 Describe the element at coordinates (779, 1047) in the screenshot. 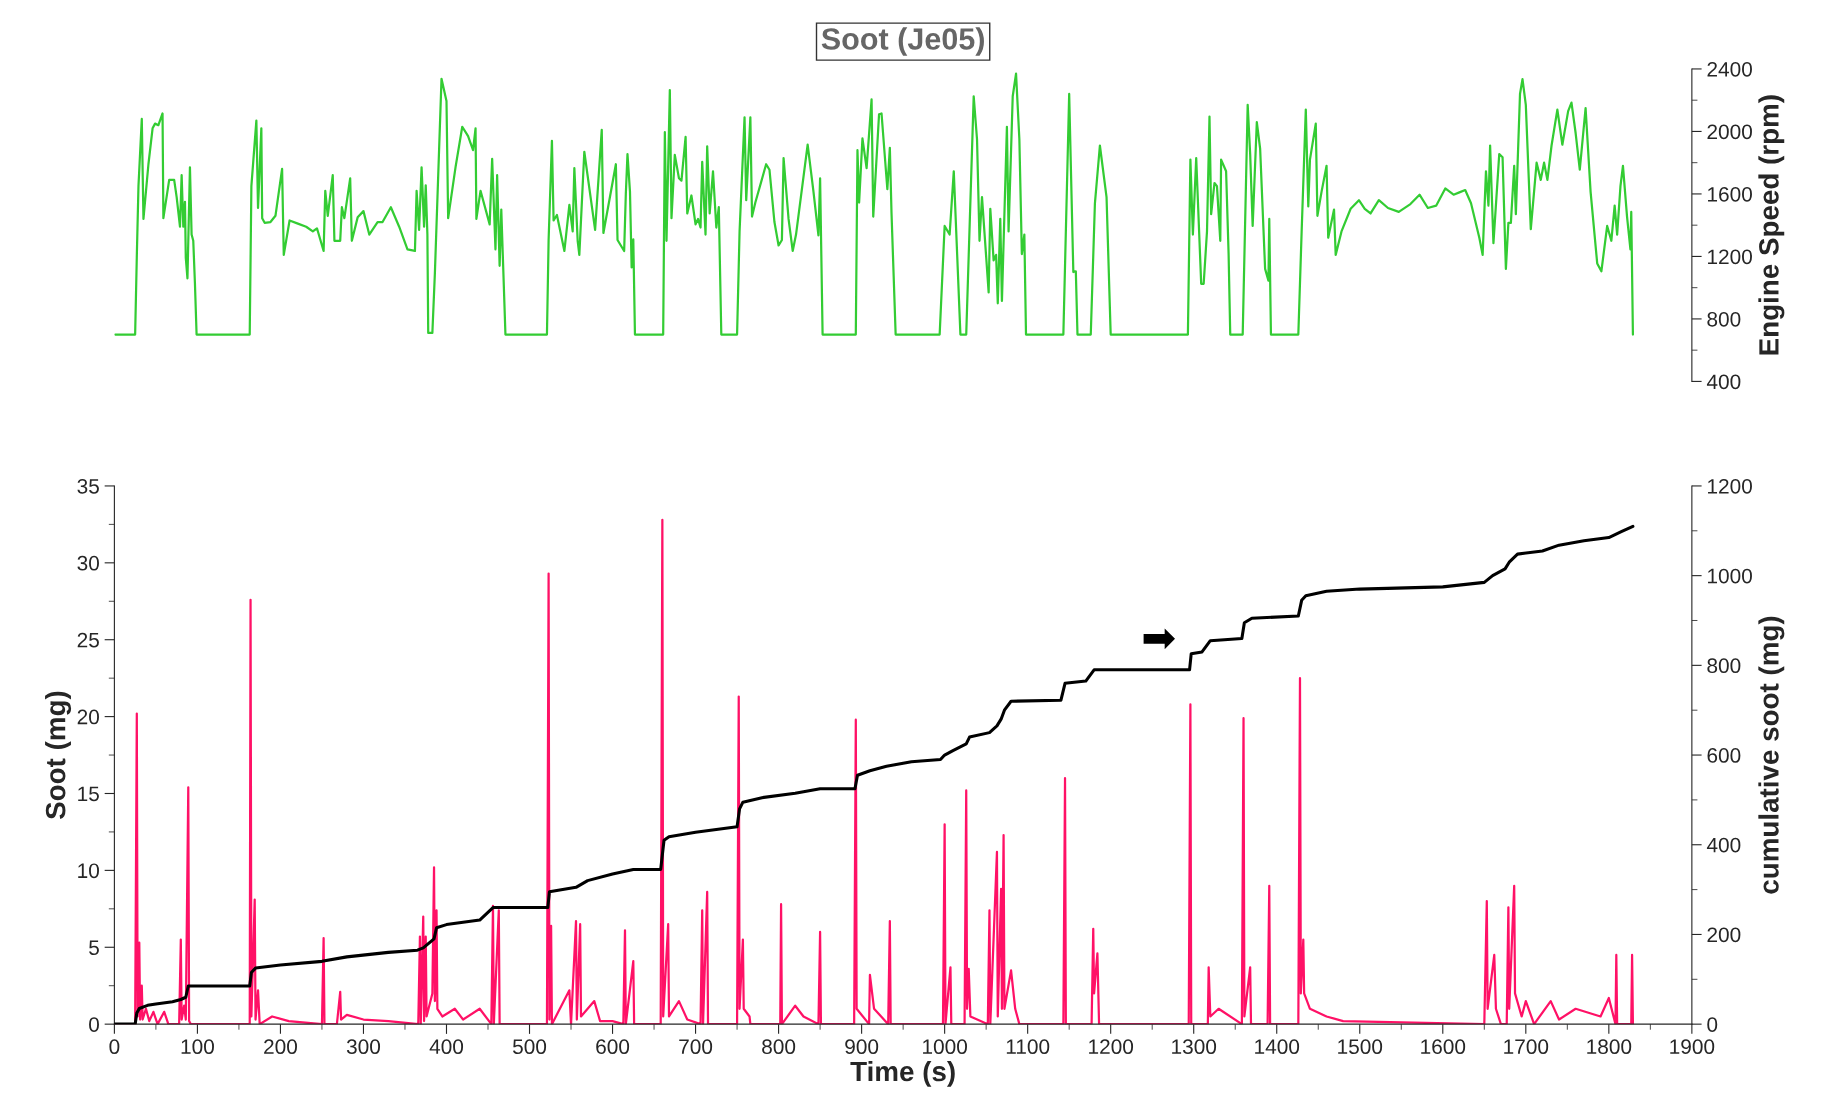

I see `x-tick-label: 800` at that location.